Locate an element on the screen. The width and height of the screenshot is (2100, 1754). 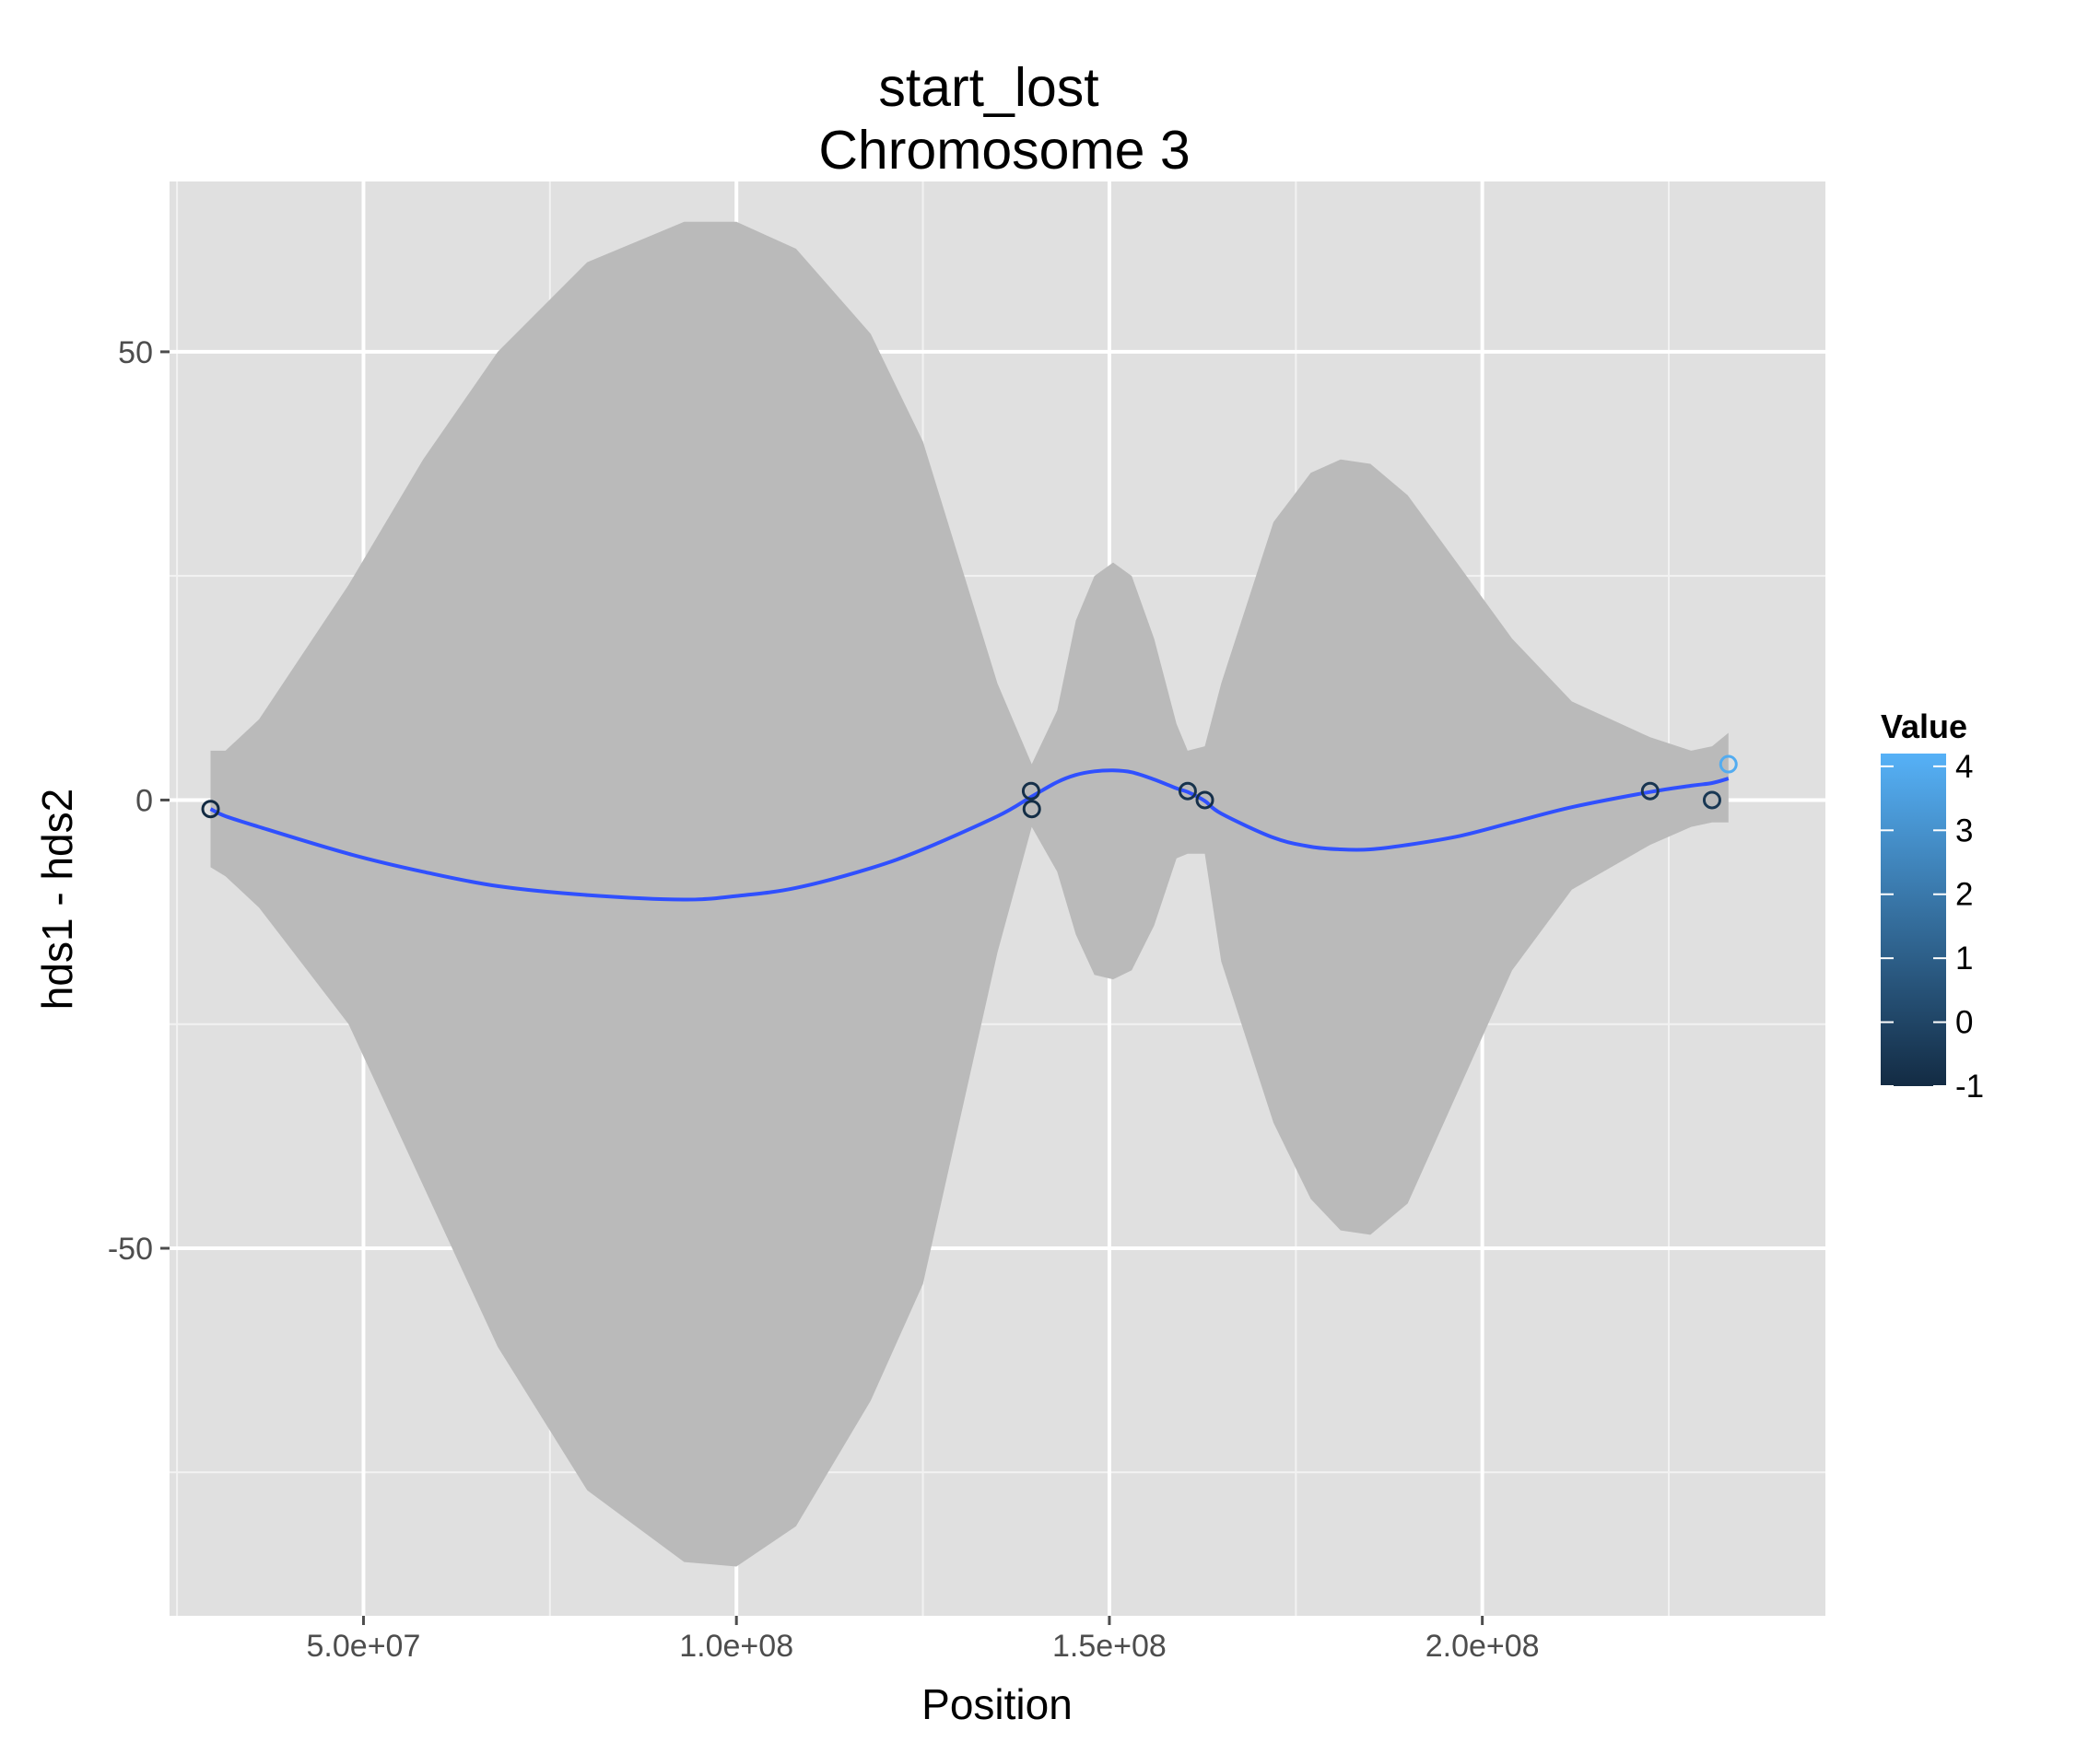
x-tick-label: 2.0e+08 is located at coordinates (1483, 1646).